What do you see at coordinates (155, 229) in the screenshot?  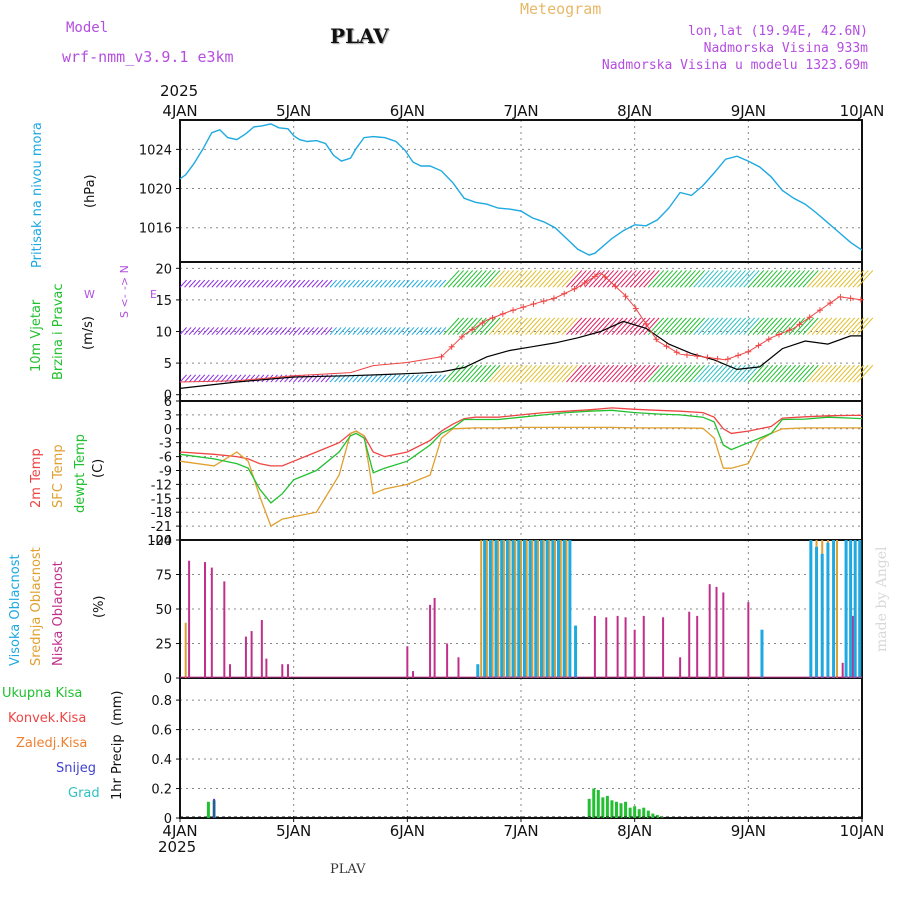 I see `pressure-ytick-label: 1016` at bounding box center [155, 229].